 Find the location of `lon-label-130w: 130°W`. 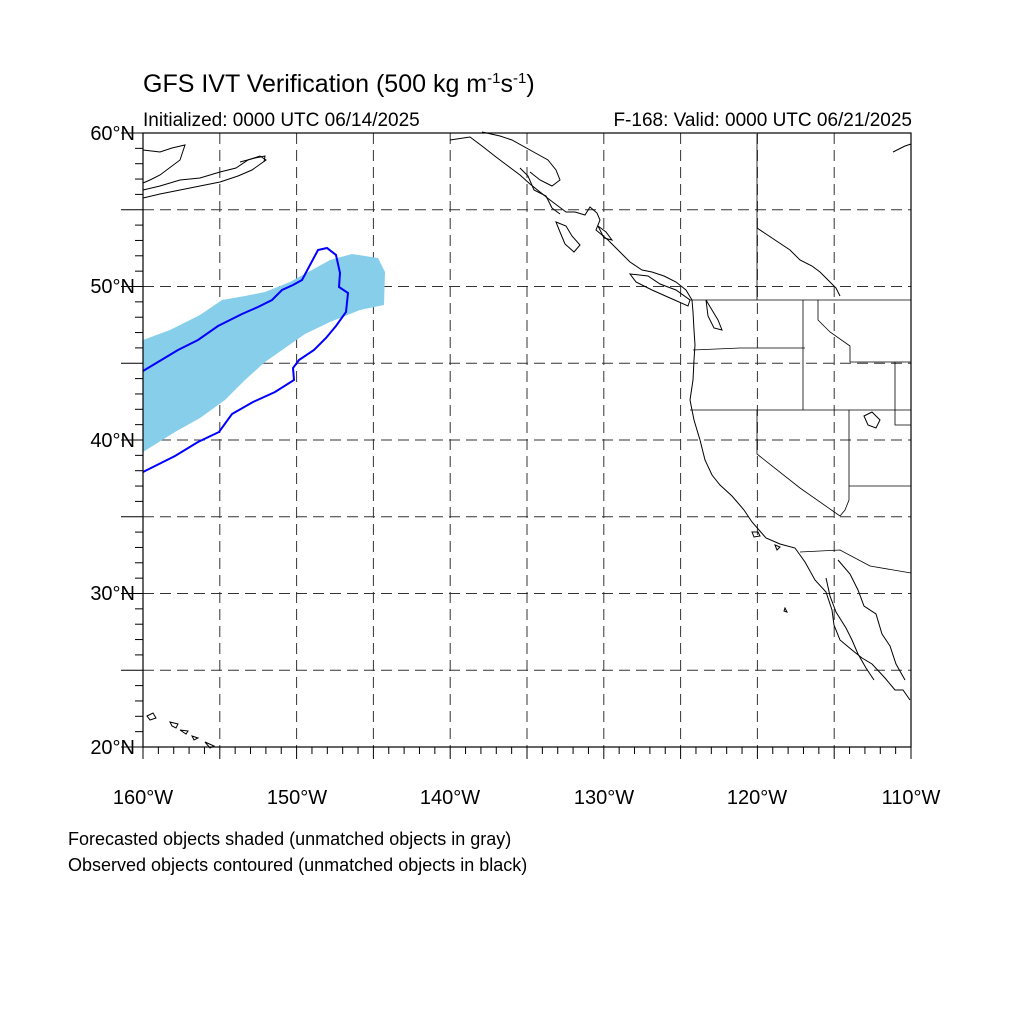

lon-label-130w: 130°W is located at coordinates (604, 798).